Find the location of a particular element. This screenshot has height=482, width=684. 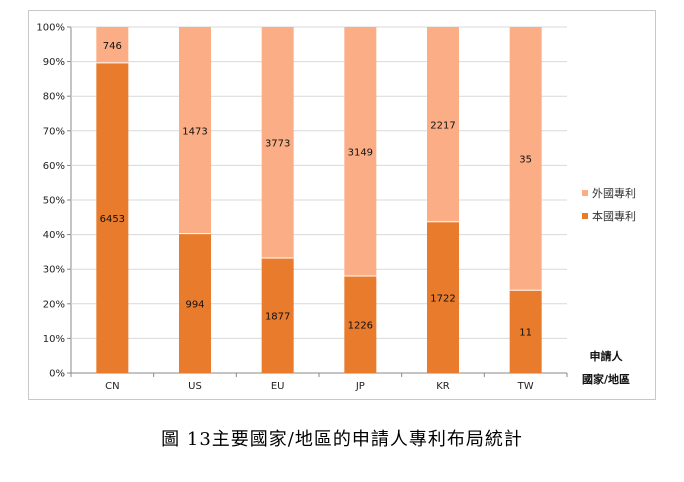

data-label: 6453 is located at coordinates (112, 219).